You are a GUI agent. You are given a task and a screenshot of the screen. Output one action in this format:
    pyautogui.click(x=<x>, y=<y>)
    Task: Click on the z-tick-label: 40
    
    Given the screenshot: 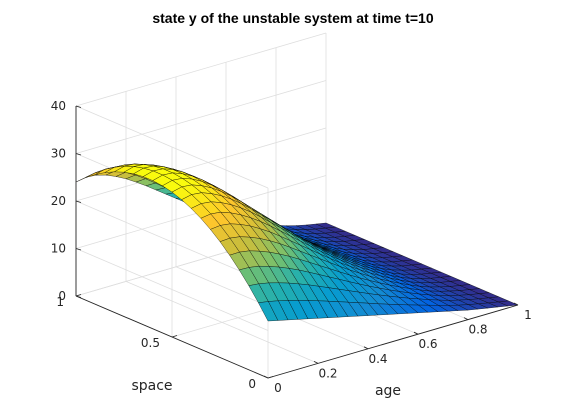 What is the action you would take?
    pyautogui.click(x=58, y=106)
    